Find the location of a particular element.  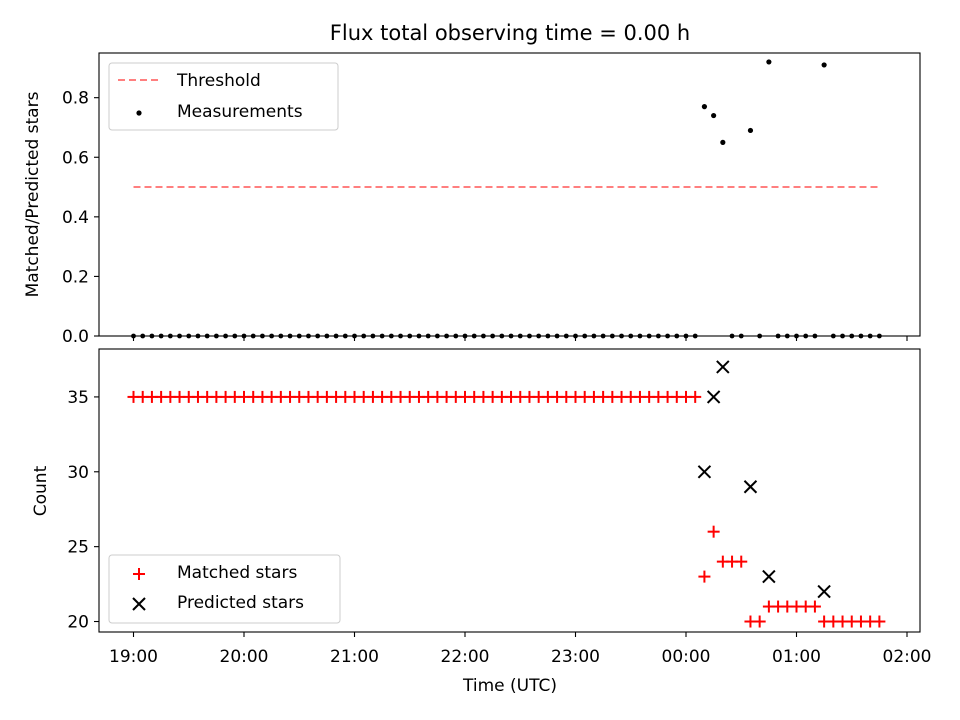

x-tick-label: 02:00 is located at coordinates (907, 657).